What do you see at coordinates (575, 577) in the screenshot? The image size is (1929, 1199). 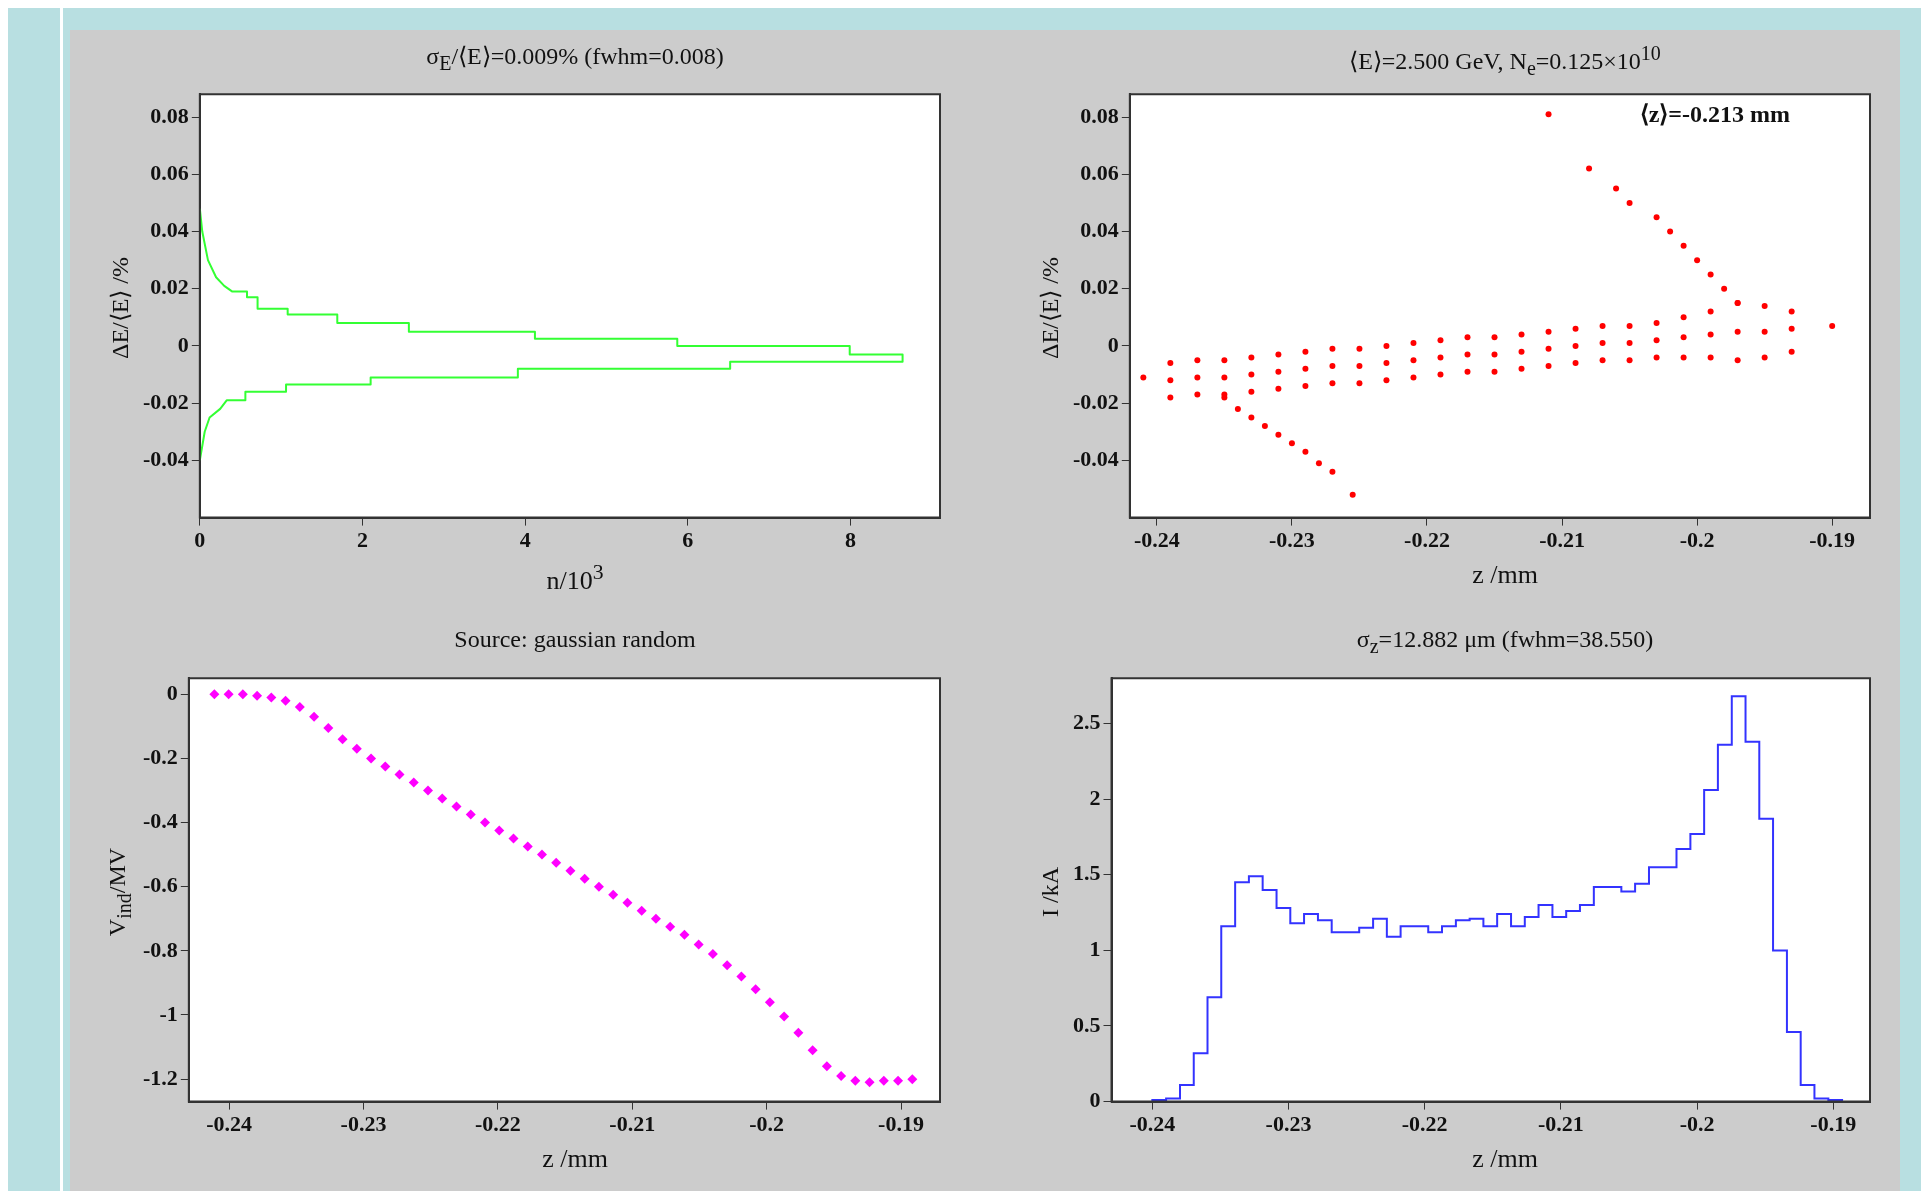 I see `x-axis-title: n/10$^{3}$` at bounding box center [575, 577].